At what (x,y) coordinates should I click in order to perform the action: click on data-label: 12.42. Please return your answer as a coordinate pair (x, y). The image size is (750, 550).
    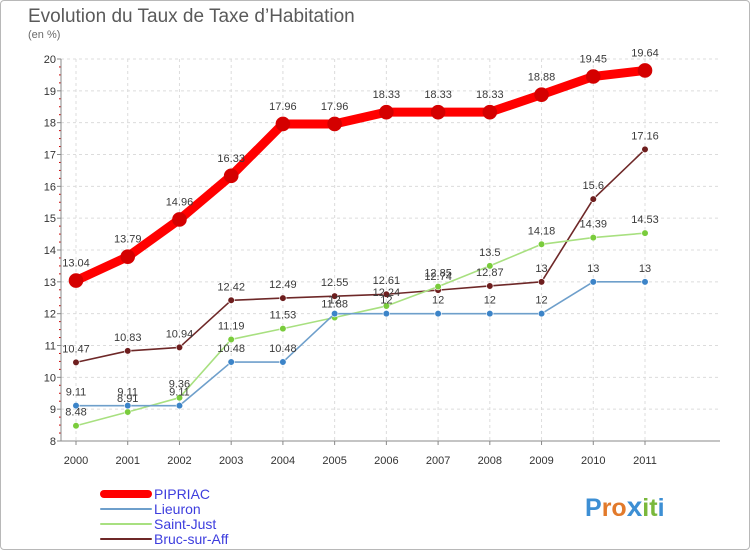
    Looking at the image, I should click on (231, 287).